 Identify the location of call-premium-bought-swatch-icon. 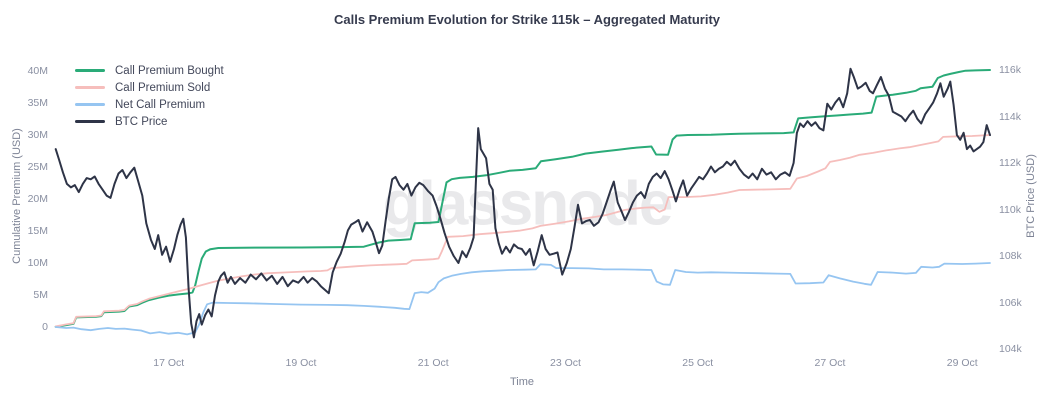
(90, 70).